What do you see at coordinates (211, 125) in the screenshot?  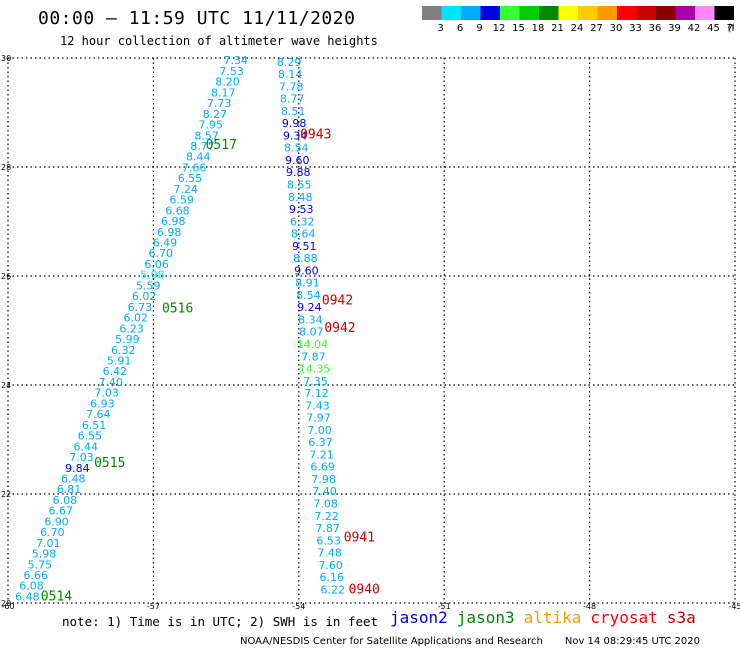 I see `swh-value-label: 7.95` at bounding box center [211, 125].